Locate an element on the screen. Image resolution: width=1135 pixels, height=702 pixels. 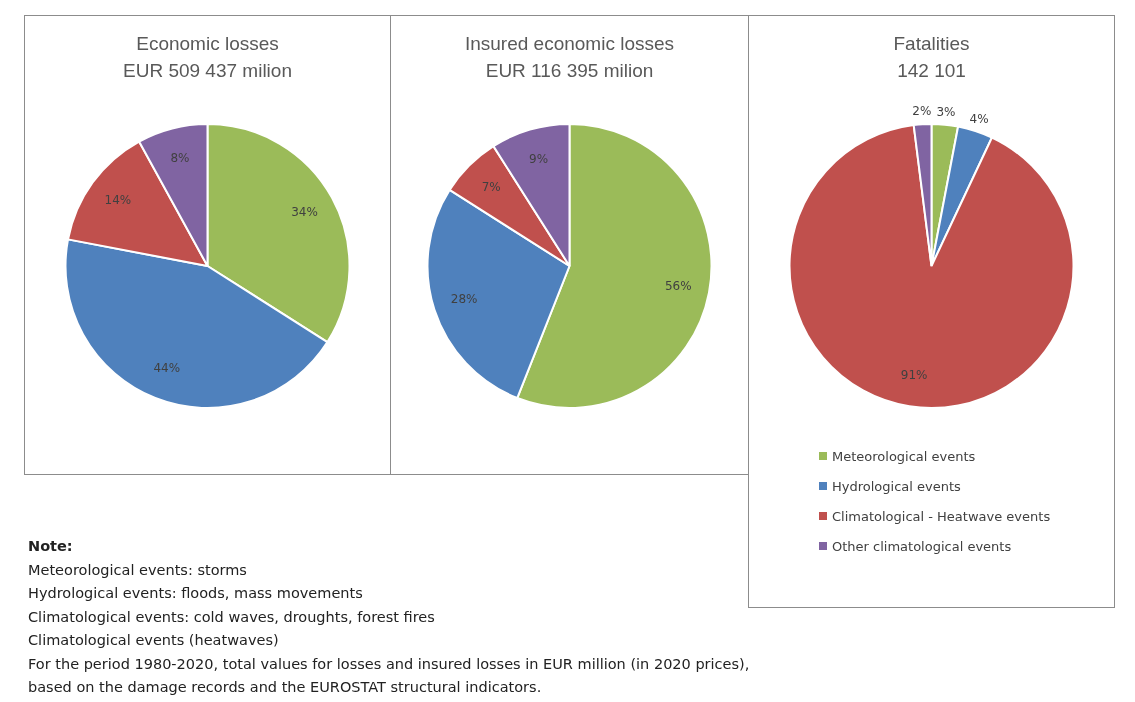
data-label: 44% is located at coordinates (167, 368).